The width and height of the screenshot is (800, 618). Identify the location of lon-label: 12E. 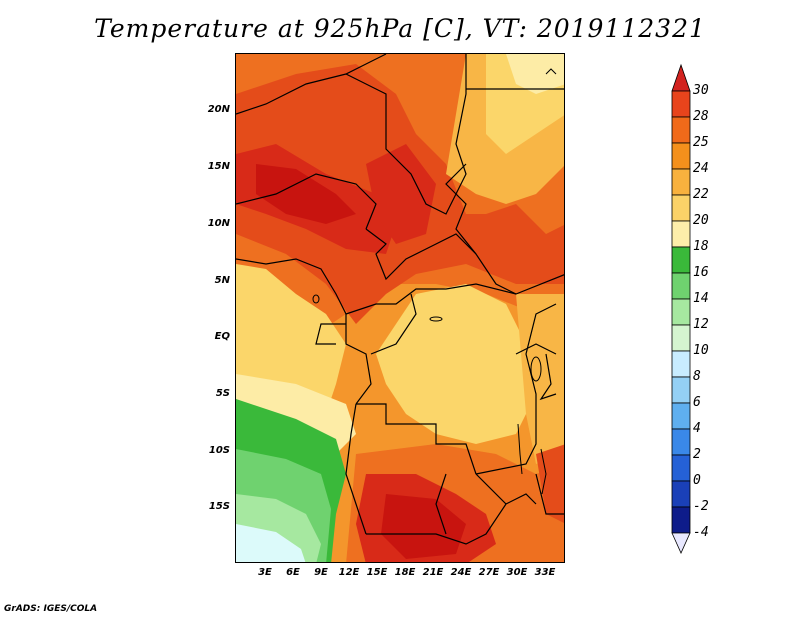
(349, 572).